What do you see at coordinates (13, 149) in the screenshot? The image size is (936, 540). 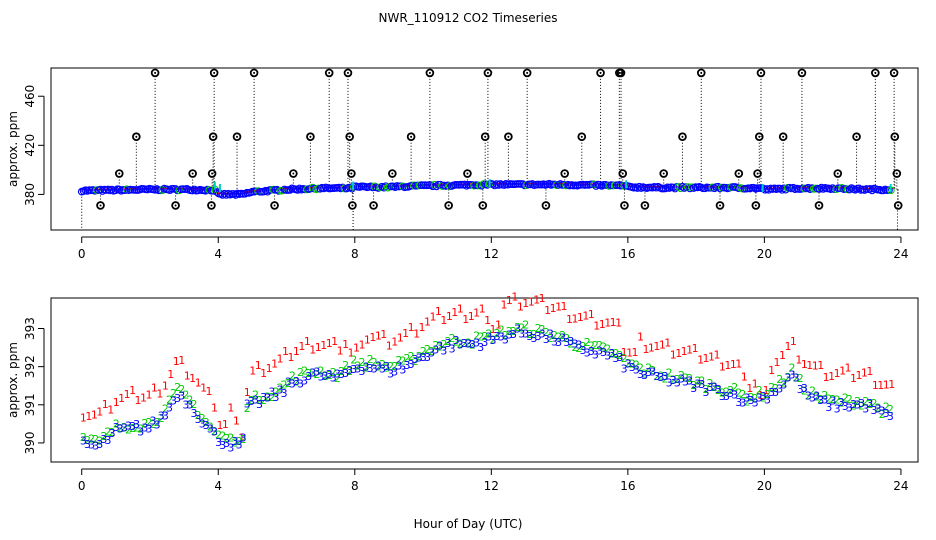 I see `top-y-axis-label: approx. ppm` at bounding box center [13, 149].